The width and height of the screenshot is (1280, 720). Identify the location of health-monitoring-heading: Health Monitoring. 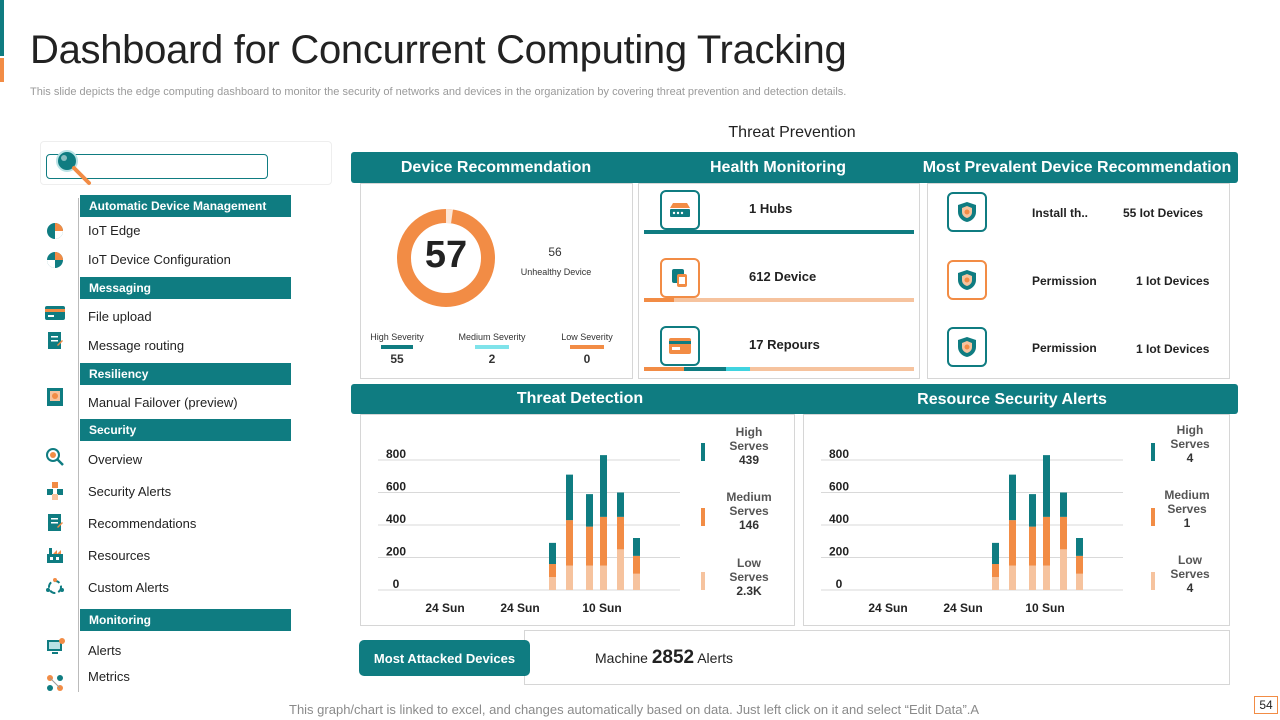
(778, 167).